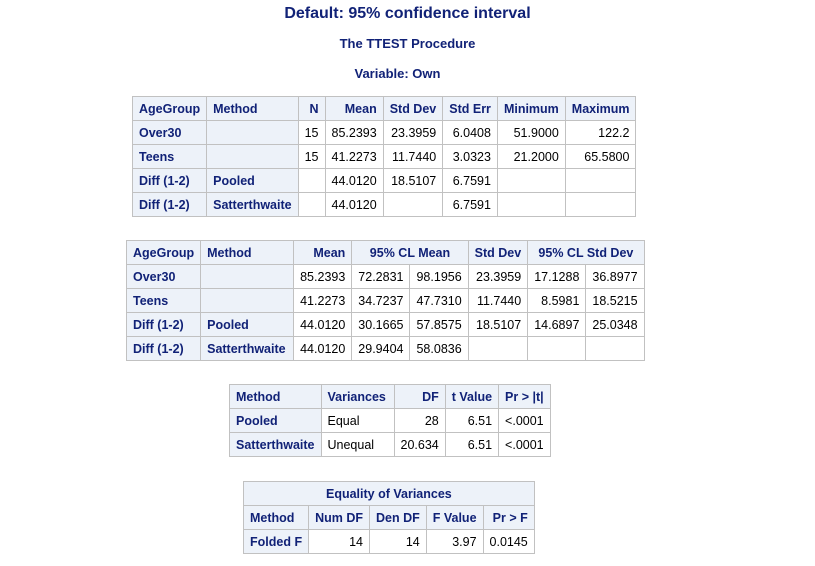 This screenshot has width=815, height=566. What do you see at coordinates (472, 396) in the screenshot?
I see `col-header-t-value: t Value` at bounding box center [472, 396].